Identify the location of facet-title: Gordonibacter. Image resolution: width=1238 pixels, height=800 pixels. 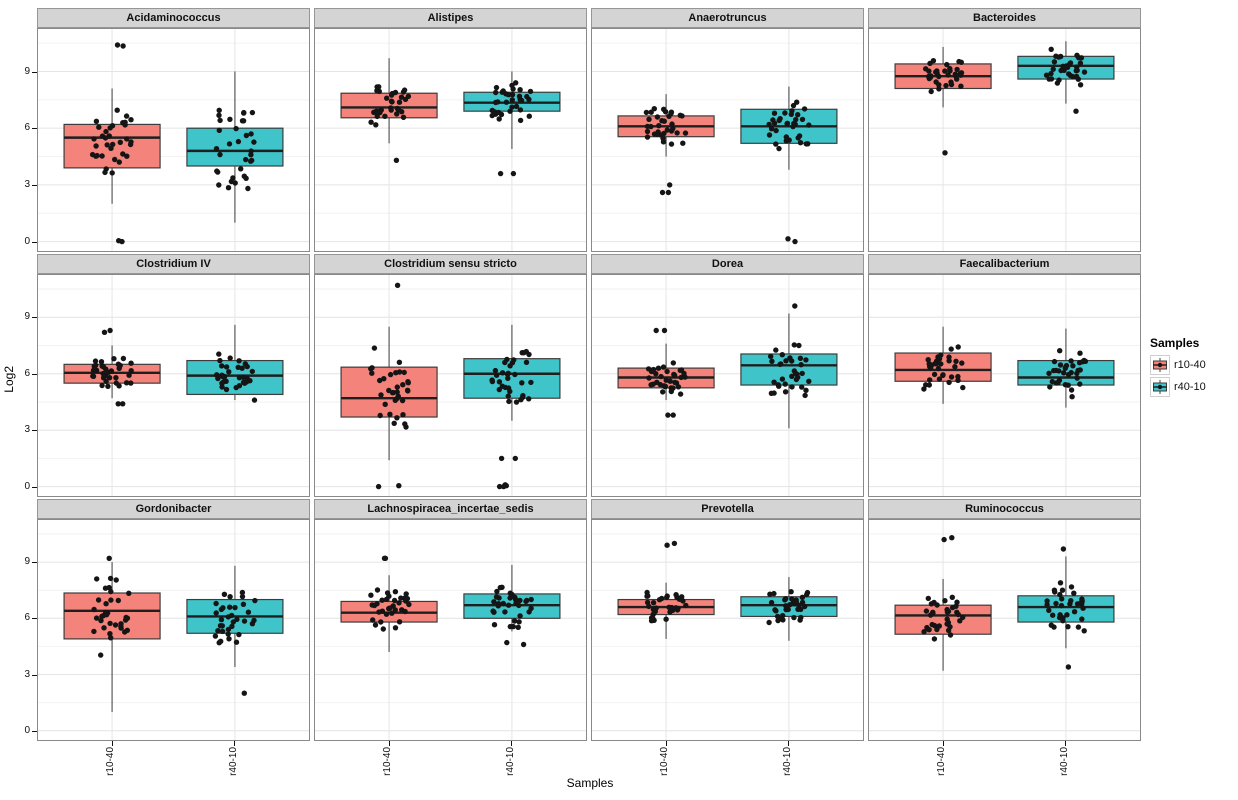
(173, 509).